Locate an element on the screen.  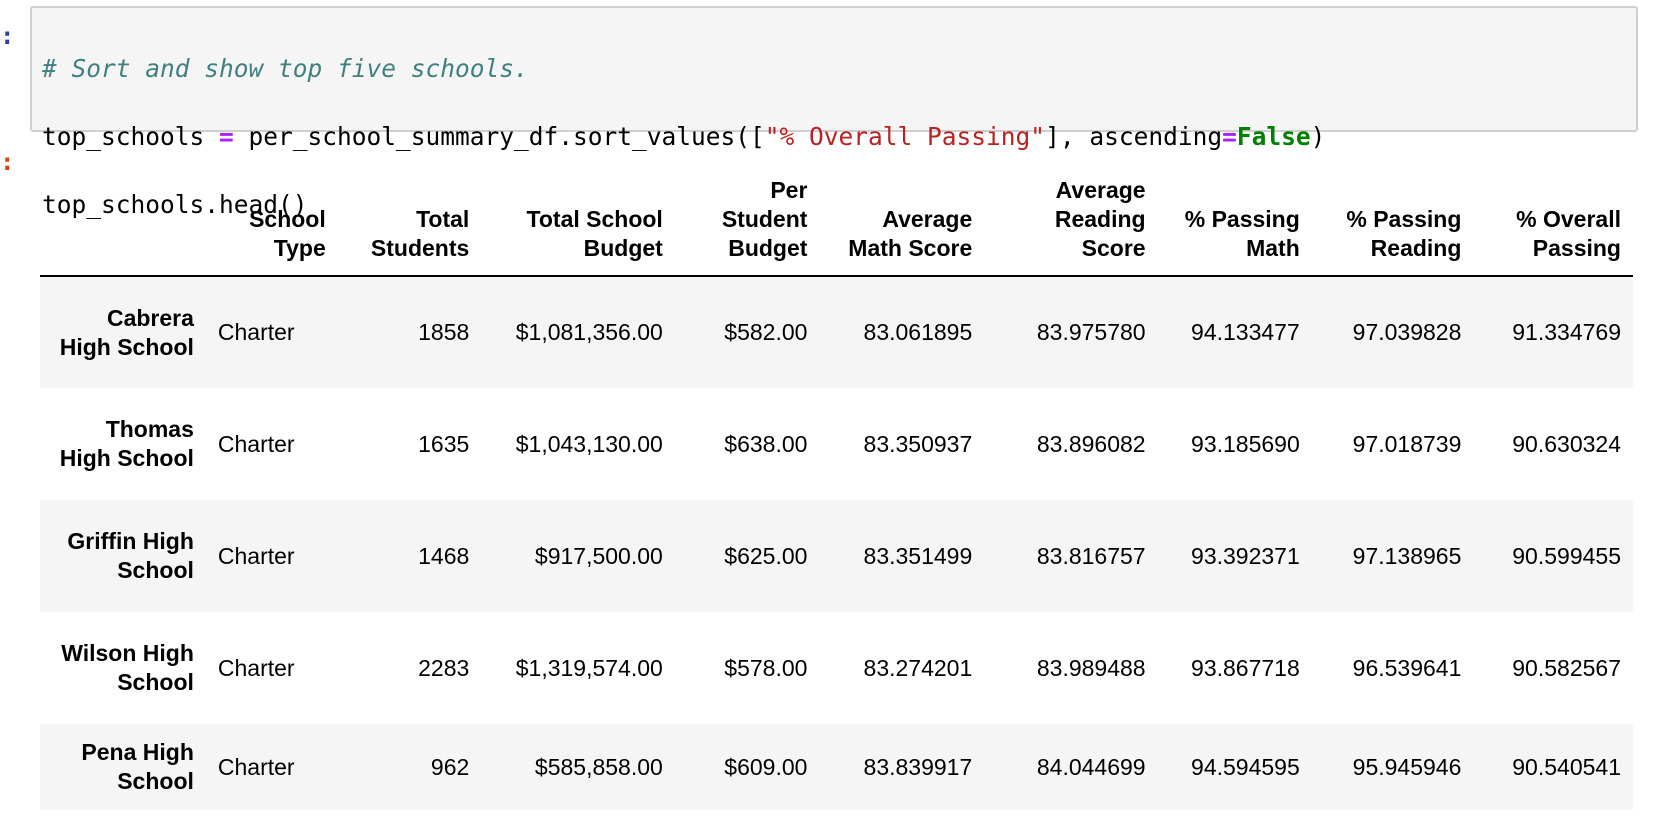
column-header: School Type is located at coordinates (271, 226).